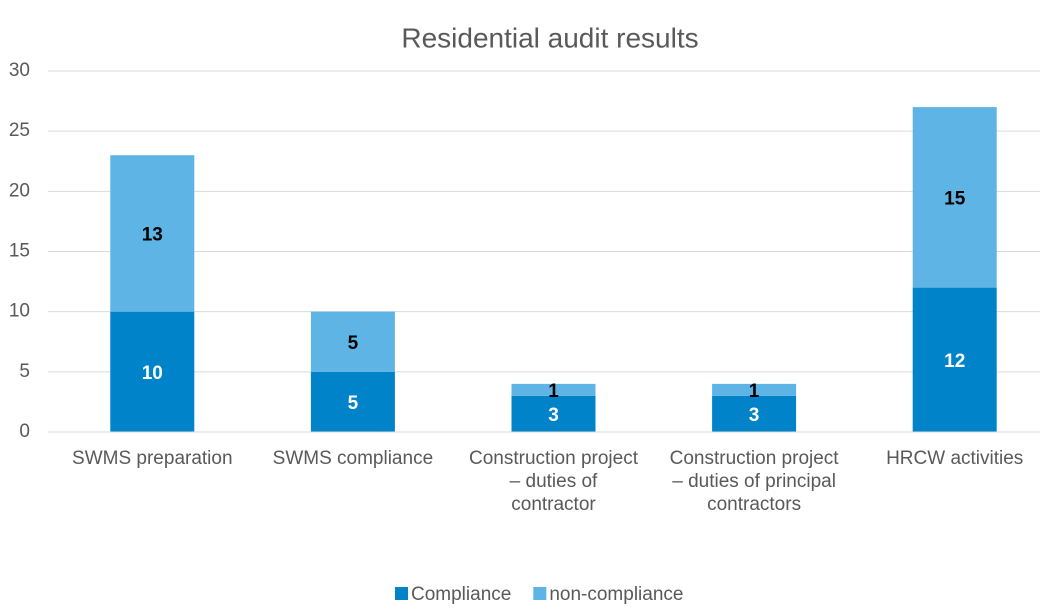 This screenshot has height=610, width=1057. What do you see at coordinates (461, 594) in the screenshot?
I see `legend-label: Compliance` at bounding box center [461, 594].